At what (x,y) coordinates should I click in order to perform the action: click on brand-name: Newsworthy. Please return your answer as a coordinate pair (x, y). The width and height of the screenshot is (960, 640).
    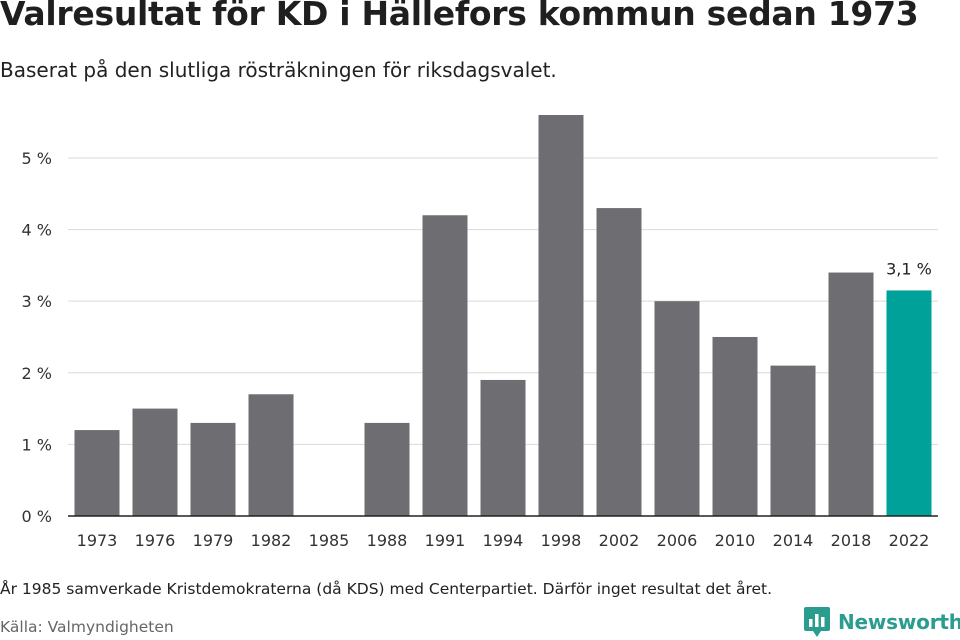
    Looking at the image, I should click on (899, 622).